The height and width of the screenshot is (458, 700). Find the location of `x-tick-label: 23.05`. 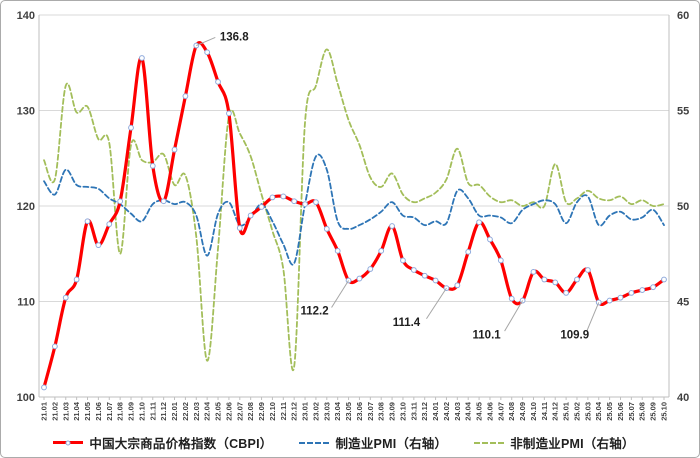

x-tick-label: 23.05 is located at coordinates (348, 411).